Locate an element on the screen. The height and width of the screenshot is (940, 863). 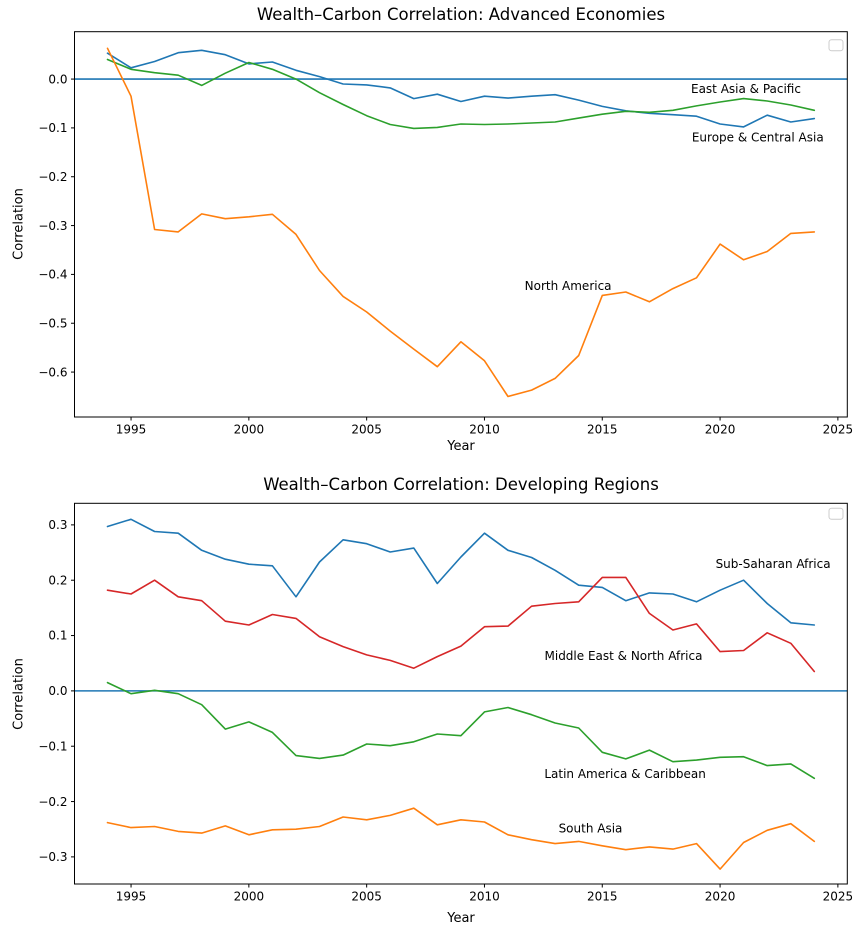
x-axis-label-advanced: Year is located at coordinates (461, 446).